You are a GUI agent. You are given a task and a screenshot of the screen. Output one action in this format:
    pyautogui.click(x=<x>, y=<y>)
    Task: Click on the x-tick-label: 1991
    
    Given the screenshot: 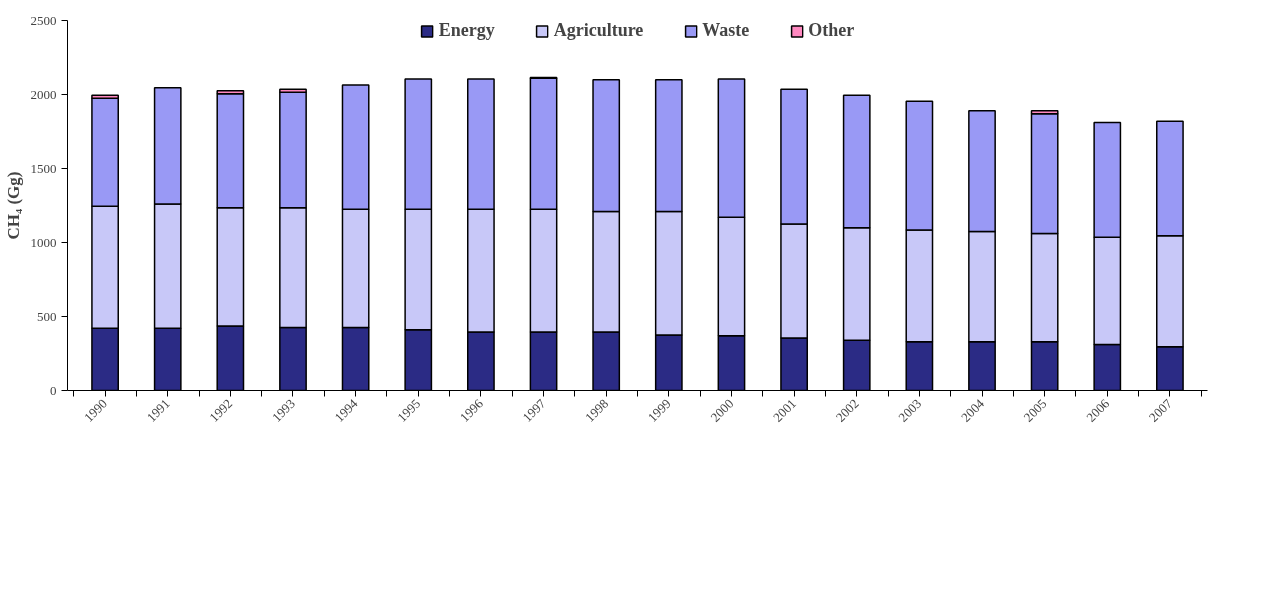 What is the action you would take?
    pyautogui.click(x=158, y=410)
    